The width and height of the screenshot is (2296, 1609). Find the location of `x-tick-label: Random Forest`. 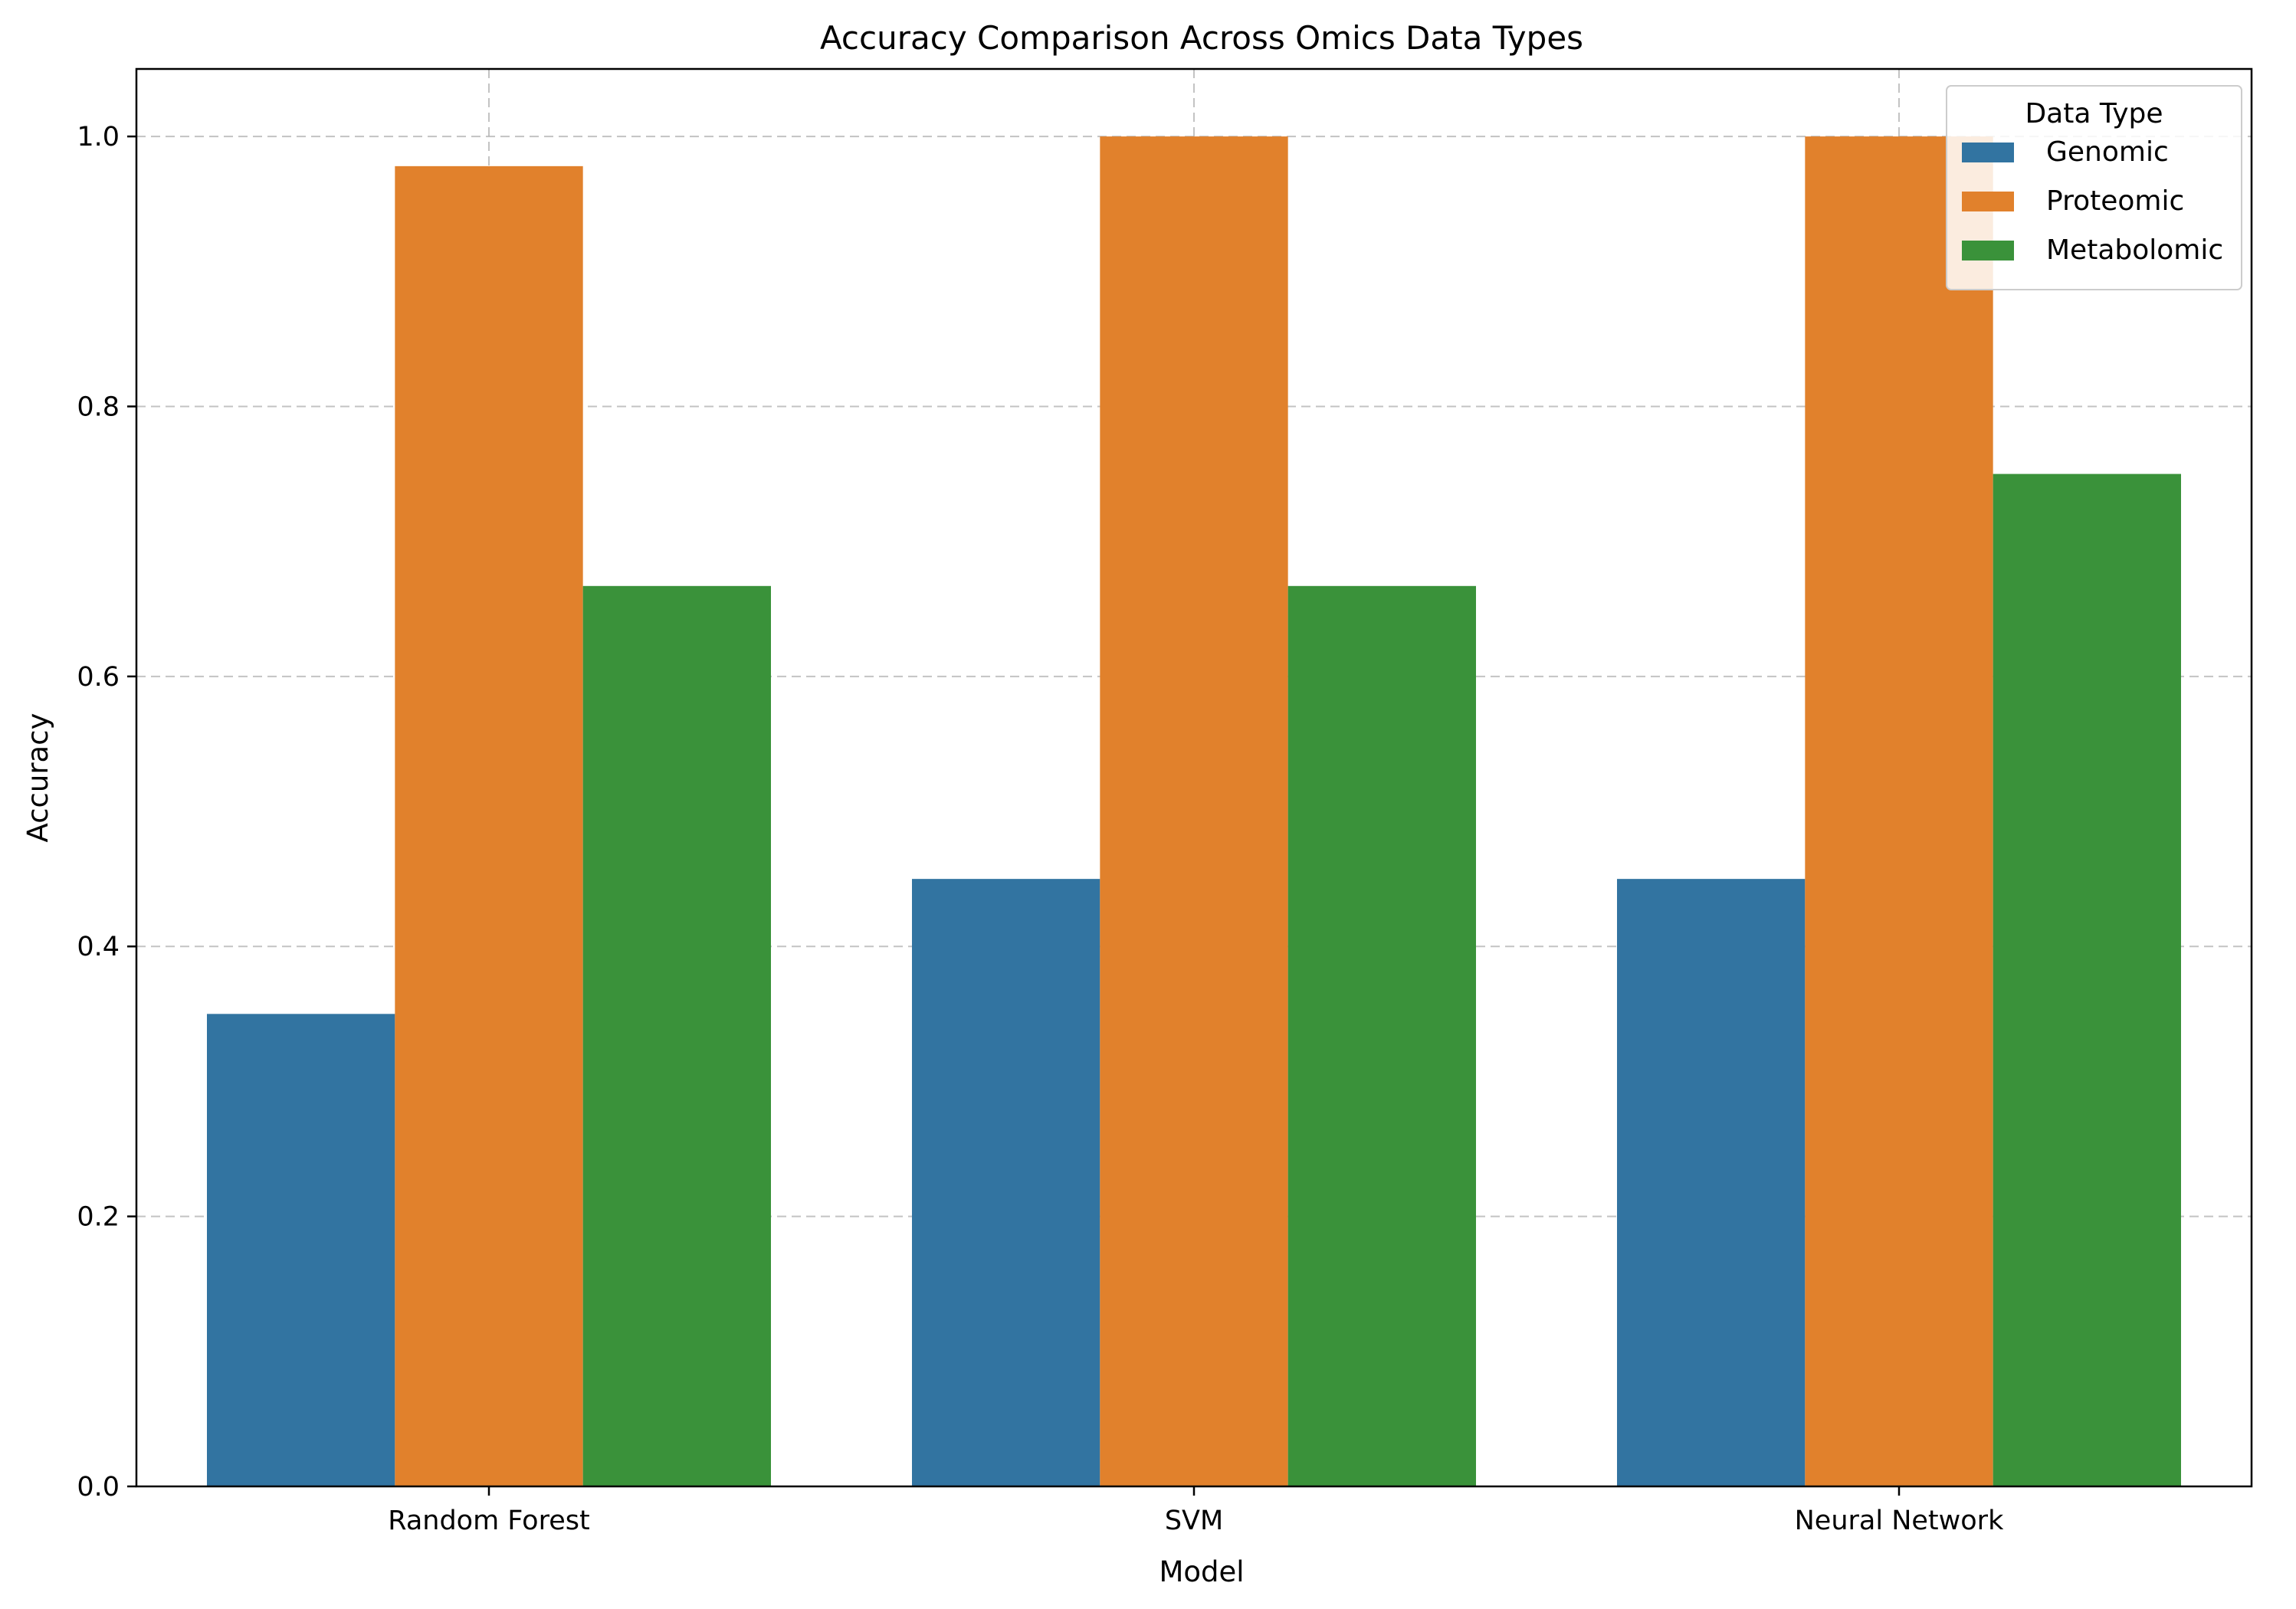

x-tick-label: Random Forest is located at coordinates (489, 1521).